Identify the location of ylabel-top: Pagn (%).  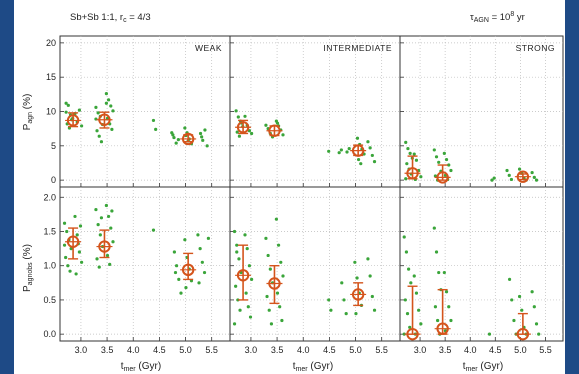
(28, 112).